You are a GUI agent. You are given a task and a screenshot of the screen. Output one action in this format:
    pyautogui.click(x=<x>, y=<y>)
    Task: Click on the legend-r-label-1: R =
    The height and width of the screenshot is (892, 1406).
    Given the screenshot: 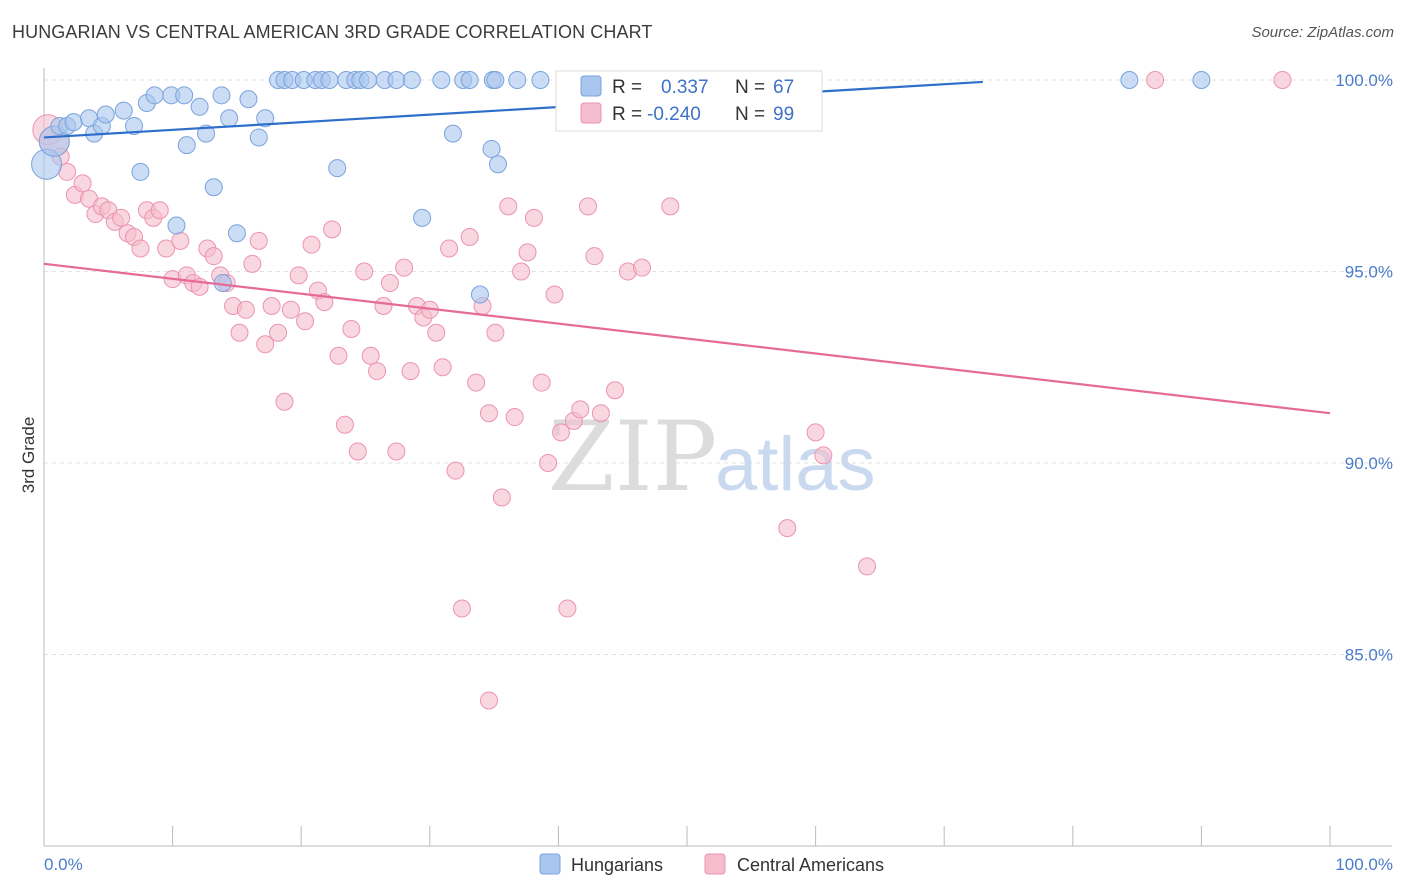 What is the action you would take?
    pyautogui.click(x=627, y=87)
    